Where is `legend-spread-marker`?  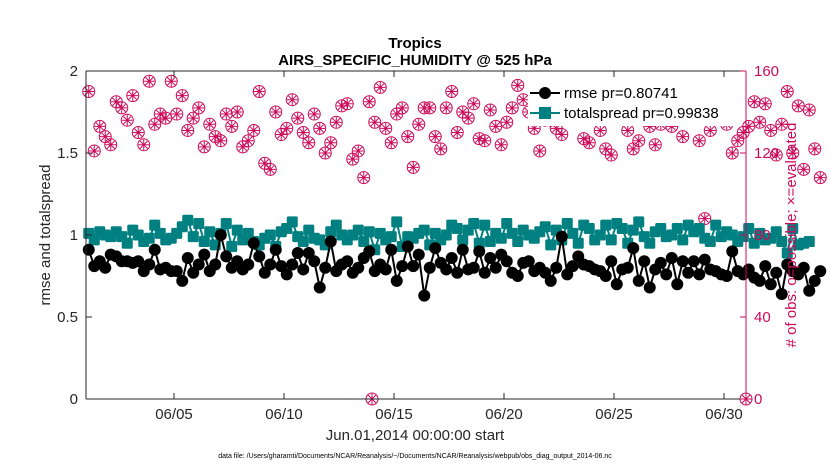
legend-spread-marker is located at coordinates (545, 113).